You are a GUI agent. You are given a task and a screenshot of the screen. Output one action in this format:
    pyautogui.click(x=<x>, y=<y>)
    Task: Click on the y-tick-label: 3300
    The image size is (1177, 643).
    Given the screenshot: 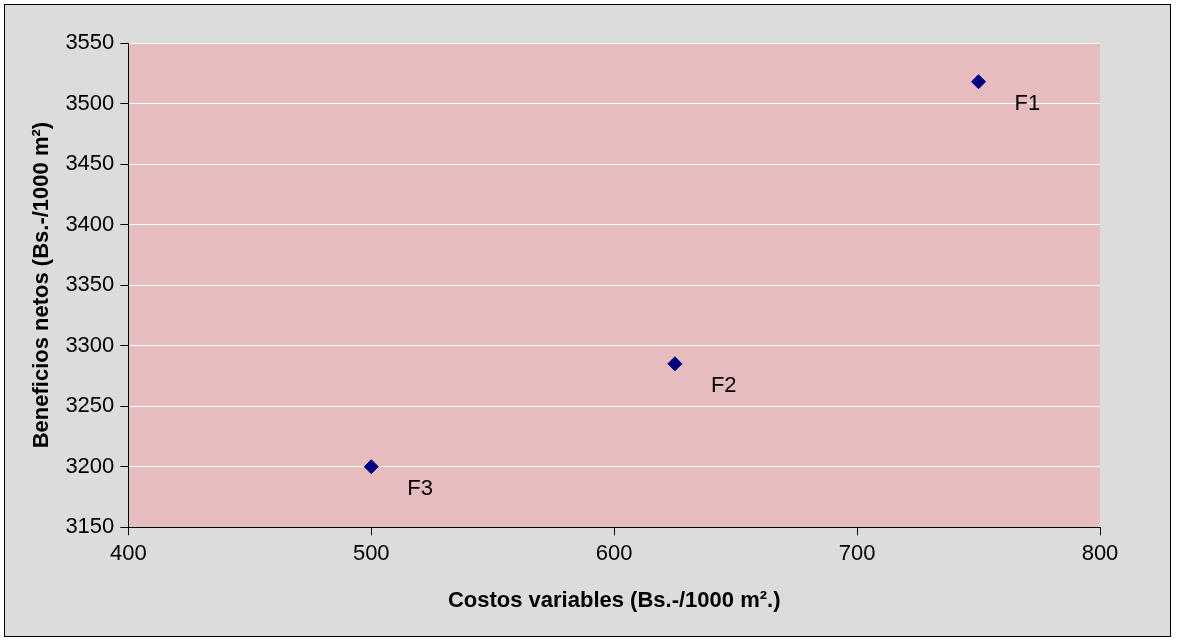 What is the action you would take?
    pyautogui.click(x=90, y=344)
    